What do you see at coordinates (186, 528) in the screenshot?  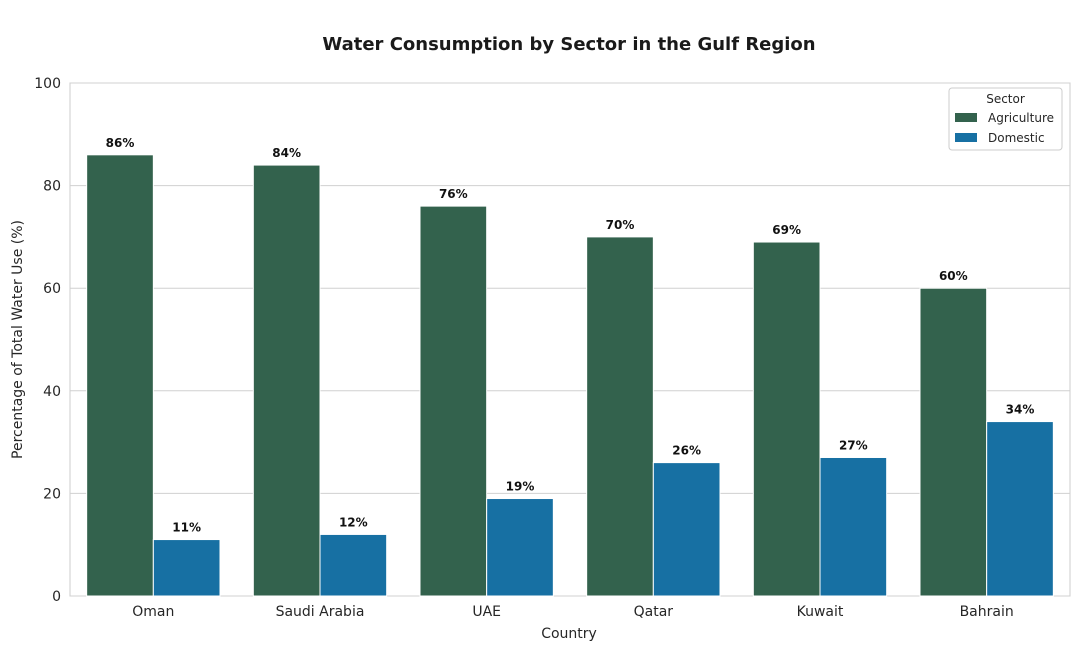 I see `data-label: 11%` at bounding box center [186, 528].